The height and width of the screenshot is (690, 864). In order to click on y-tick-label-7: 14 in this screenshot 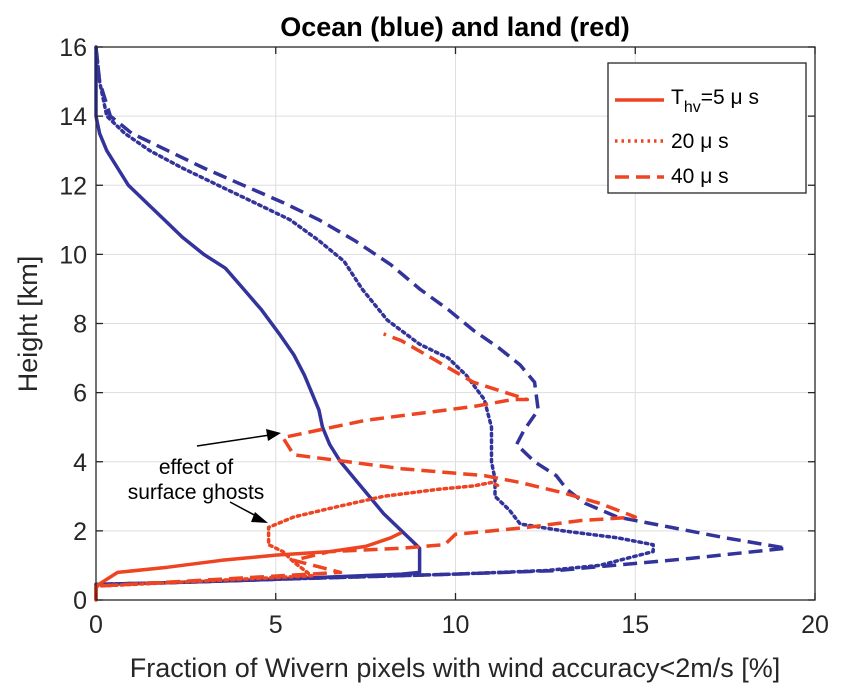, I will do `click(73, 117)`.